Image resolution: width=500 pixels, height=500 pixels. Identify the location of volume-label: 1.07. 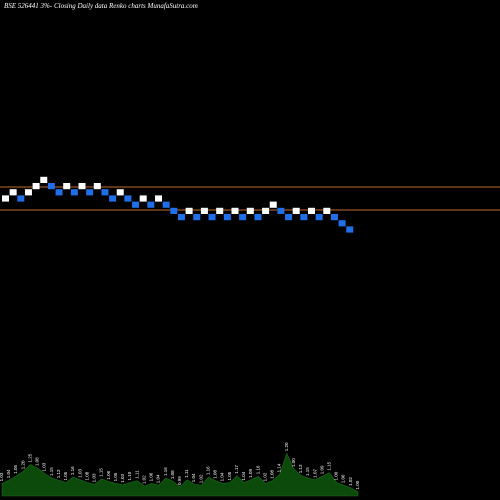
(314, 473).